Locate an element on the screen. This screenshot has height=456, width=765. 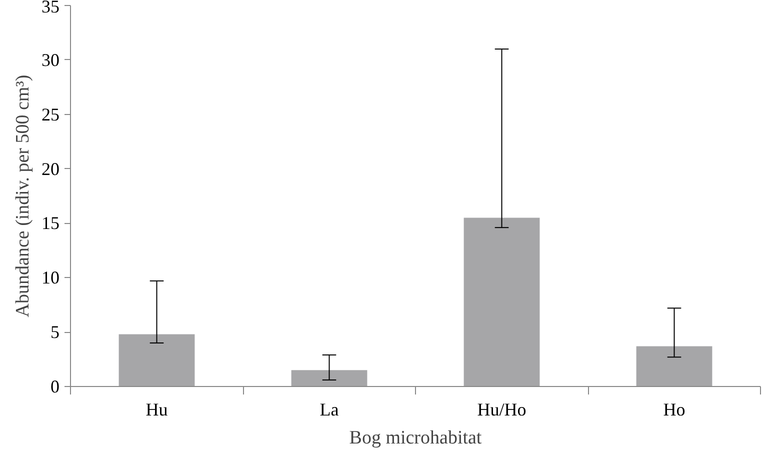
y-tick-label: 20 is located at coordinates (51, 168).